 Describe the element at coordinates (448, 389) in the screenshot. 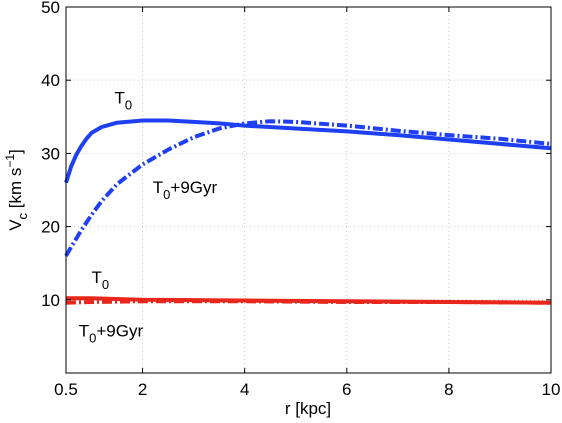

I see `x-tick-label: 8` at that location.